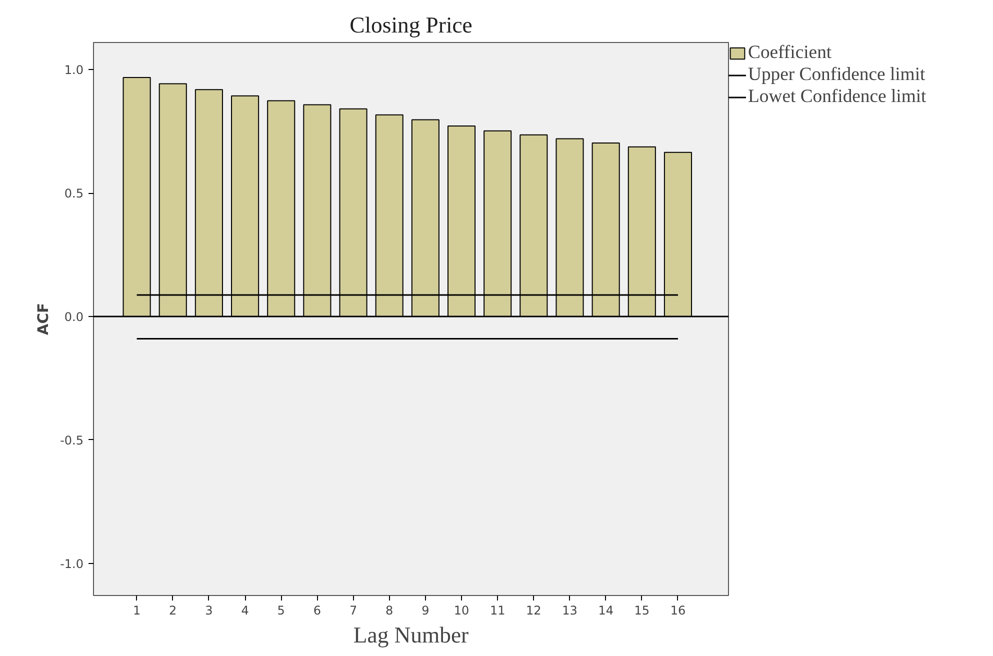  What do you see at coordinates (353, 611) in the screenshot?
I see `x-tick-label: 7` at bounding box center [353, 611].